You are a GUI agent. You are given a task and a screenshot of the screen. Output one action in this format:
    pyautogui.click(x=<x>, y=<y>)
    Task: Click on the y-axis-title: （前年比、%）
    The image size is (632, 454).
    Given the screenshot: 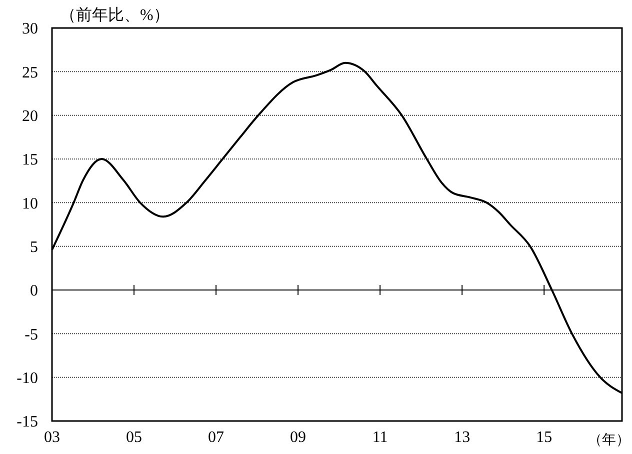 What is the action you would take?
    pyautogui.click(x=115, y=15)
    